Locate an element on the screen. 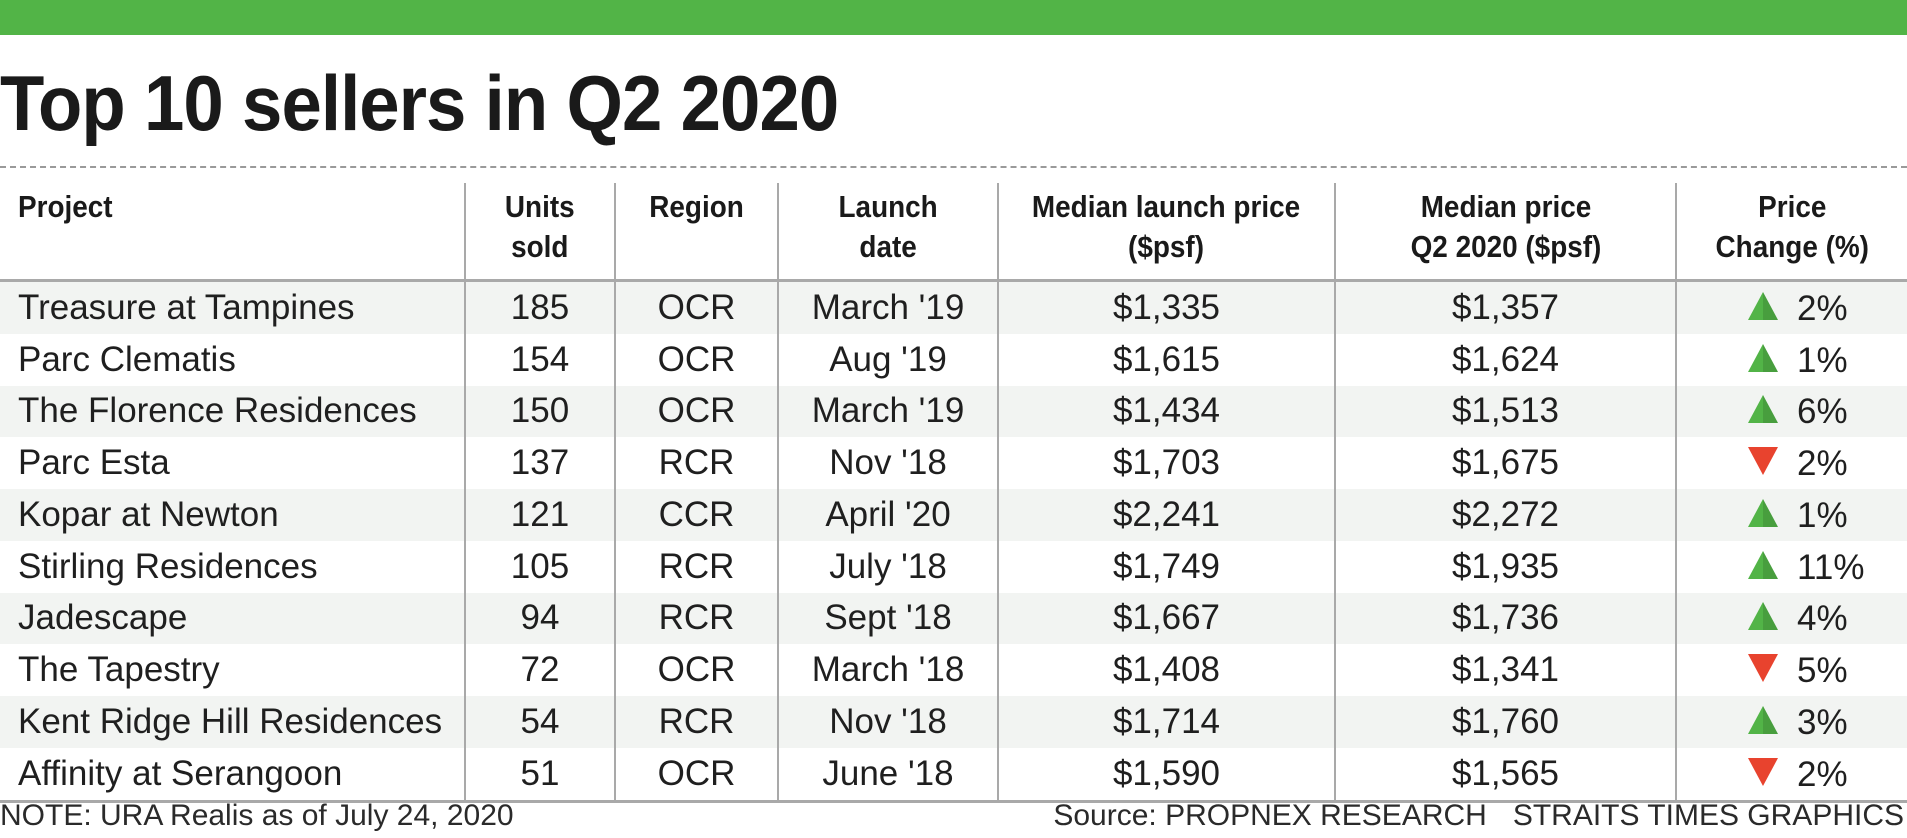 The height and width of the screenshot is (838, 1907). project-cell: The Tapestry is located at coordinates (232, 670).